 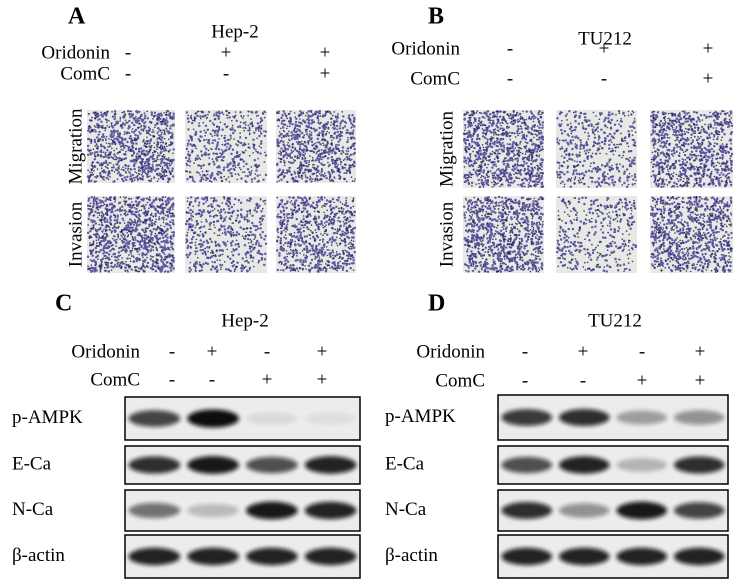 I want to click on panel-letter: B, so click(x=436, y=17).